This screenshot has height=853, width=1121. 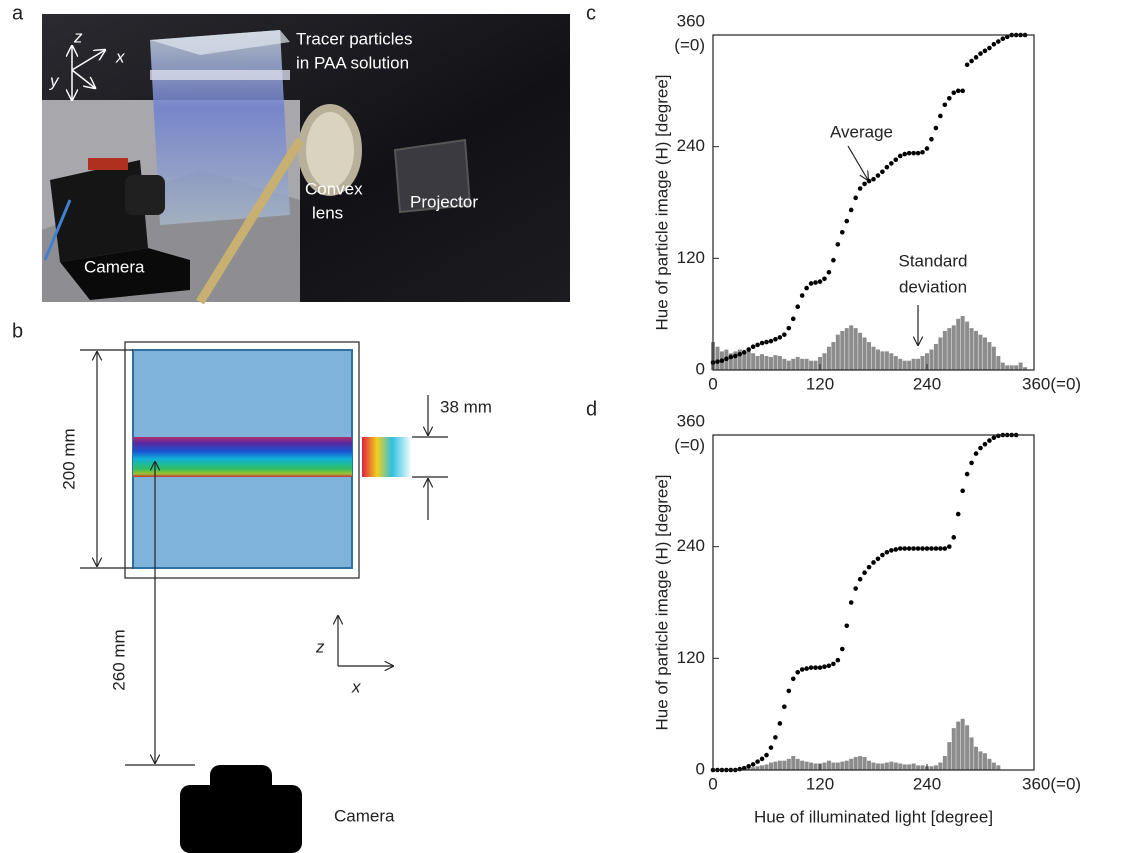 What do you see at coordinates (120, 56) in the screenshot?
I see `axis-label: x` at bounding box center [120, 56].